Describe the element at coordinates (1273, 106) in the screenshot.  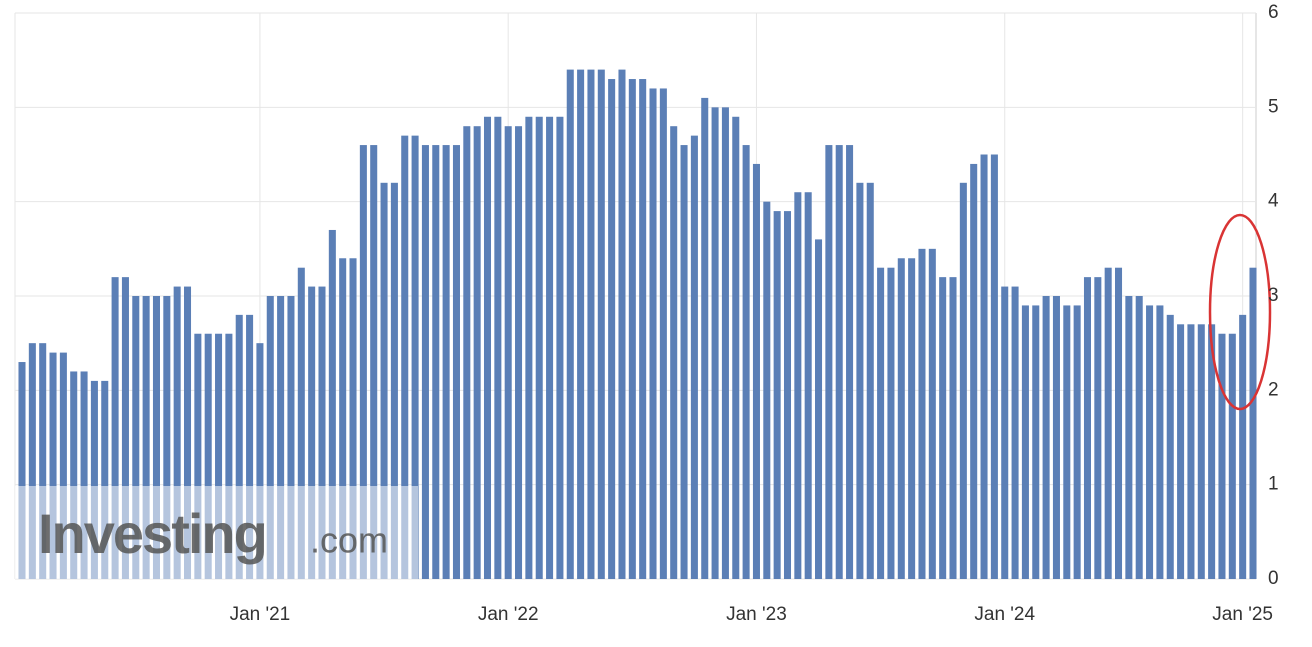
I see `y-tick-label: 5` at that location.